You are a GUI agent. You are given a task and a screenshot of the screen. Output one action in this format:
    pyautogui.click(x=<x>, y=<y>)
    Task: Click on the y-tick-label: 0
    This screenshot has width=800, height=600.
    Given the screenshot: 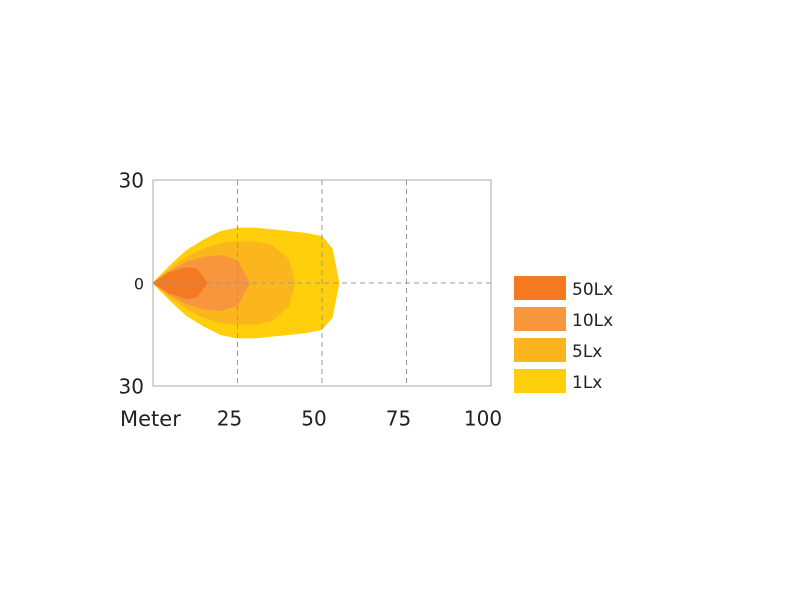 What is the action you would take?
    pyautogui.click(x=139, y=284)
    